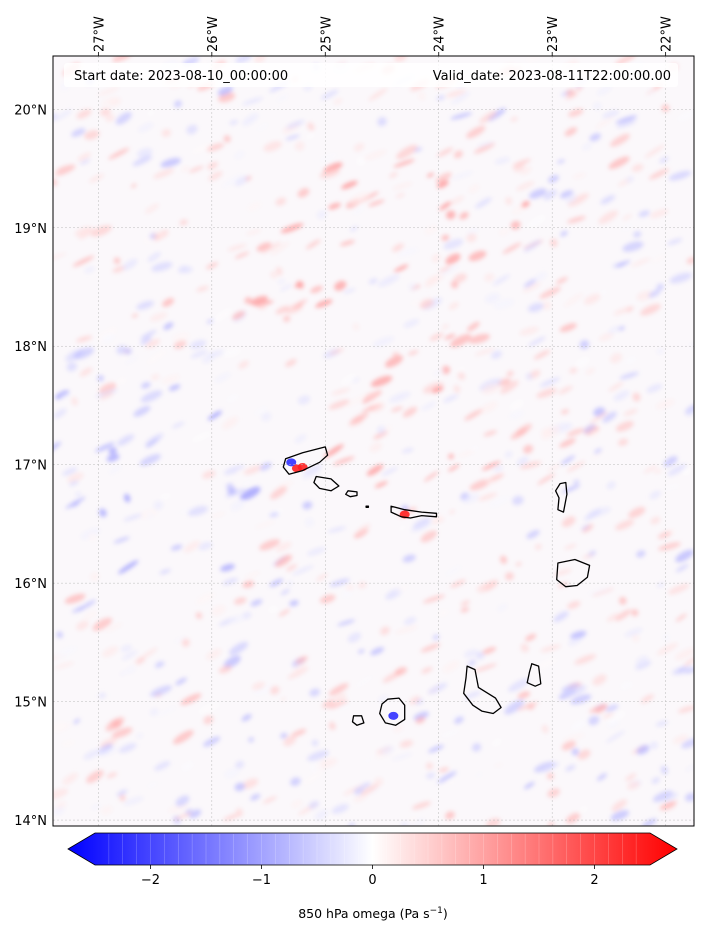 Image resolution: width=703 pixels, height=936 pixels. What do you see at coordinates (326, 34) in the screenshot?
I see `lon-tick-label: 25°W` at bounding box center [326, 34].